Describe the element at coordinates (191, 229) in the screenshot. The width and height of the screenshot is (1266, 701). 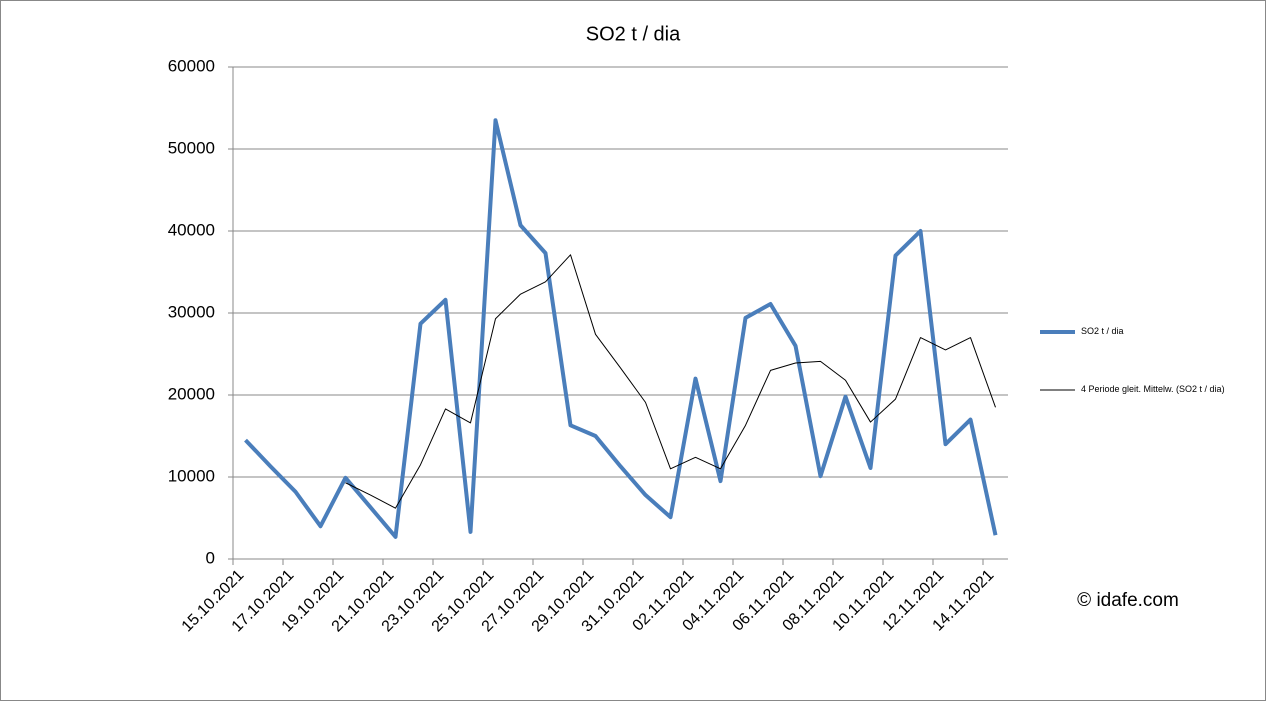
I see `y-tick-label: 40000` at that location.